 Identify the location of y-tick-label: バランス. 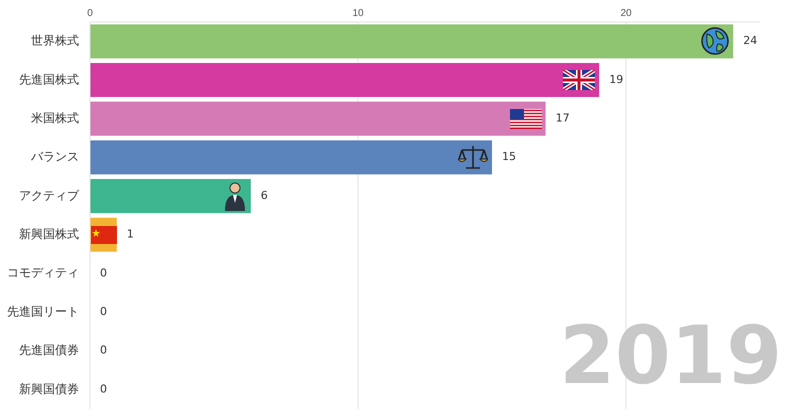
(54, 157).